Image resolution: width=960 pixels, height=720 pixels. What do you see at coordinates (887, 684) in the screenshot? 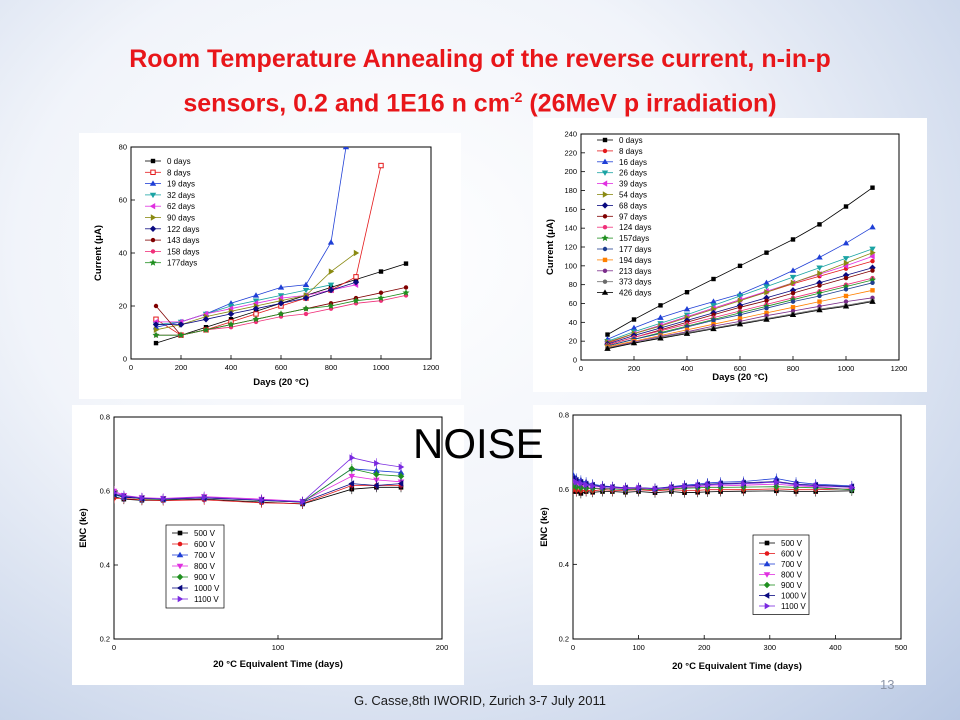
I see `page-number: 13` at bounding box center [887, 684].